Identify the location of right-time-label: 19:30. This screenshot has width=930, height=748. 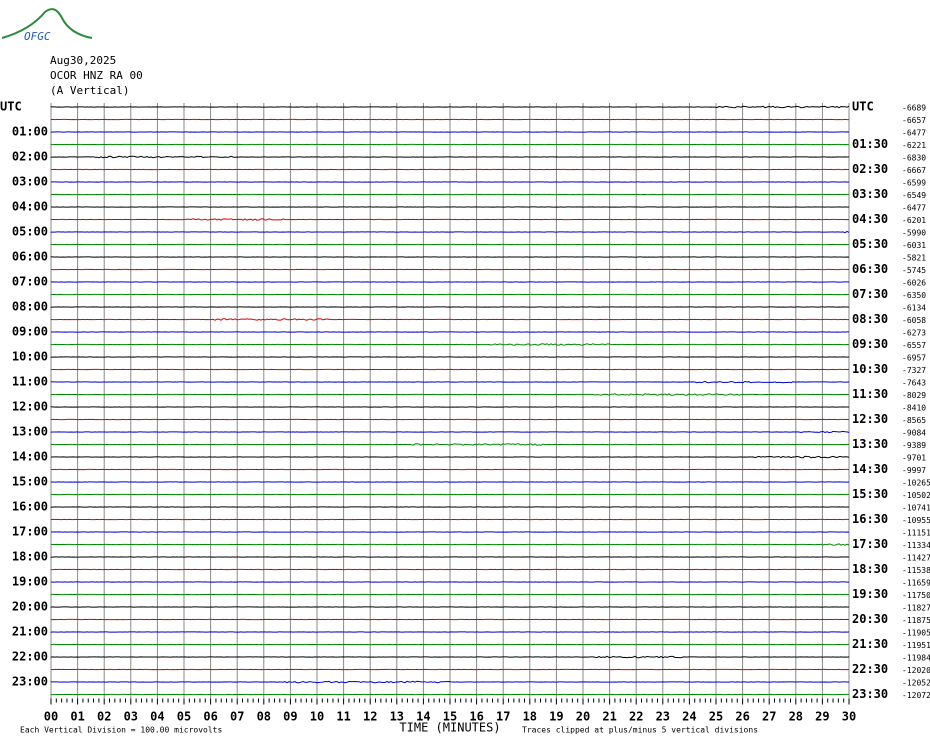
(870, 594).